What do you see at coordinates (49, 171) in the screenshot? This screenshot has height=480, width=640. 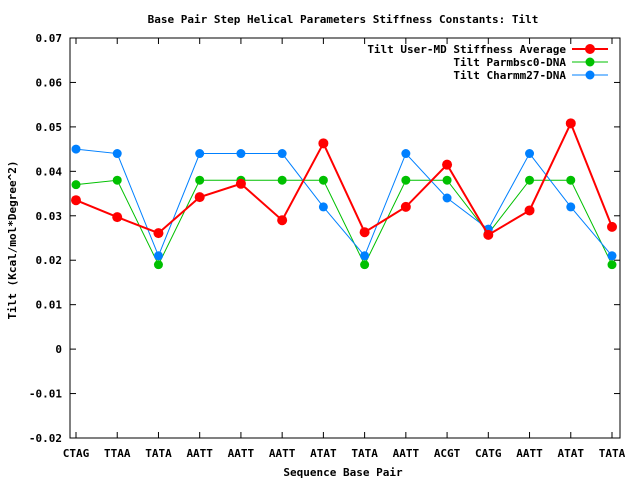 I see `y-tick-label: 0.04` at bounding box center [49, 171].